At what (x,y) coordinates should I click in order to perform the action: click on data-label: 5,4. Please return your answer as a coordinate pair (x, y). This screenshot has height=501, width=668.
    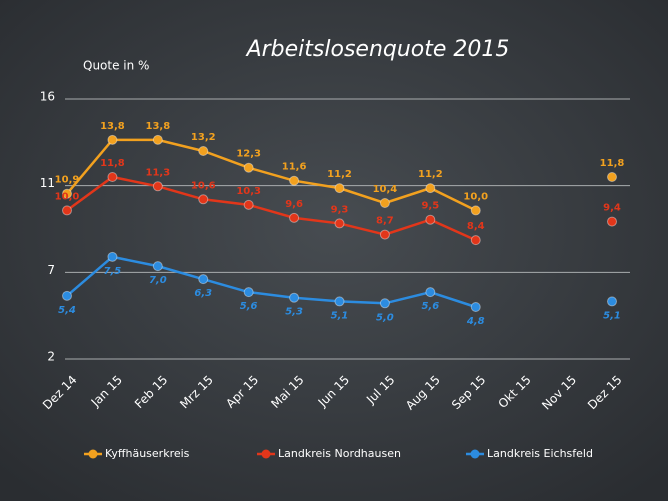
    Looking at the image, I should click on (67, 310).